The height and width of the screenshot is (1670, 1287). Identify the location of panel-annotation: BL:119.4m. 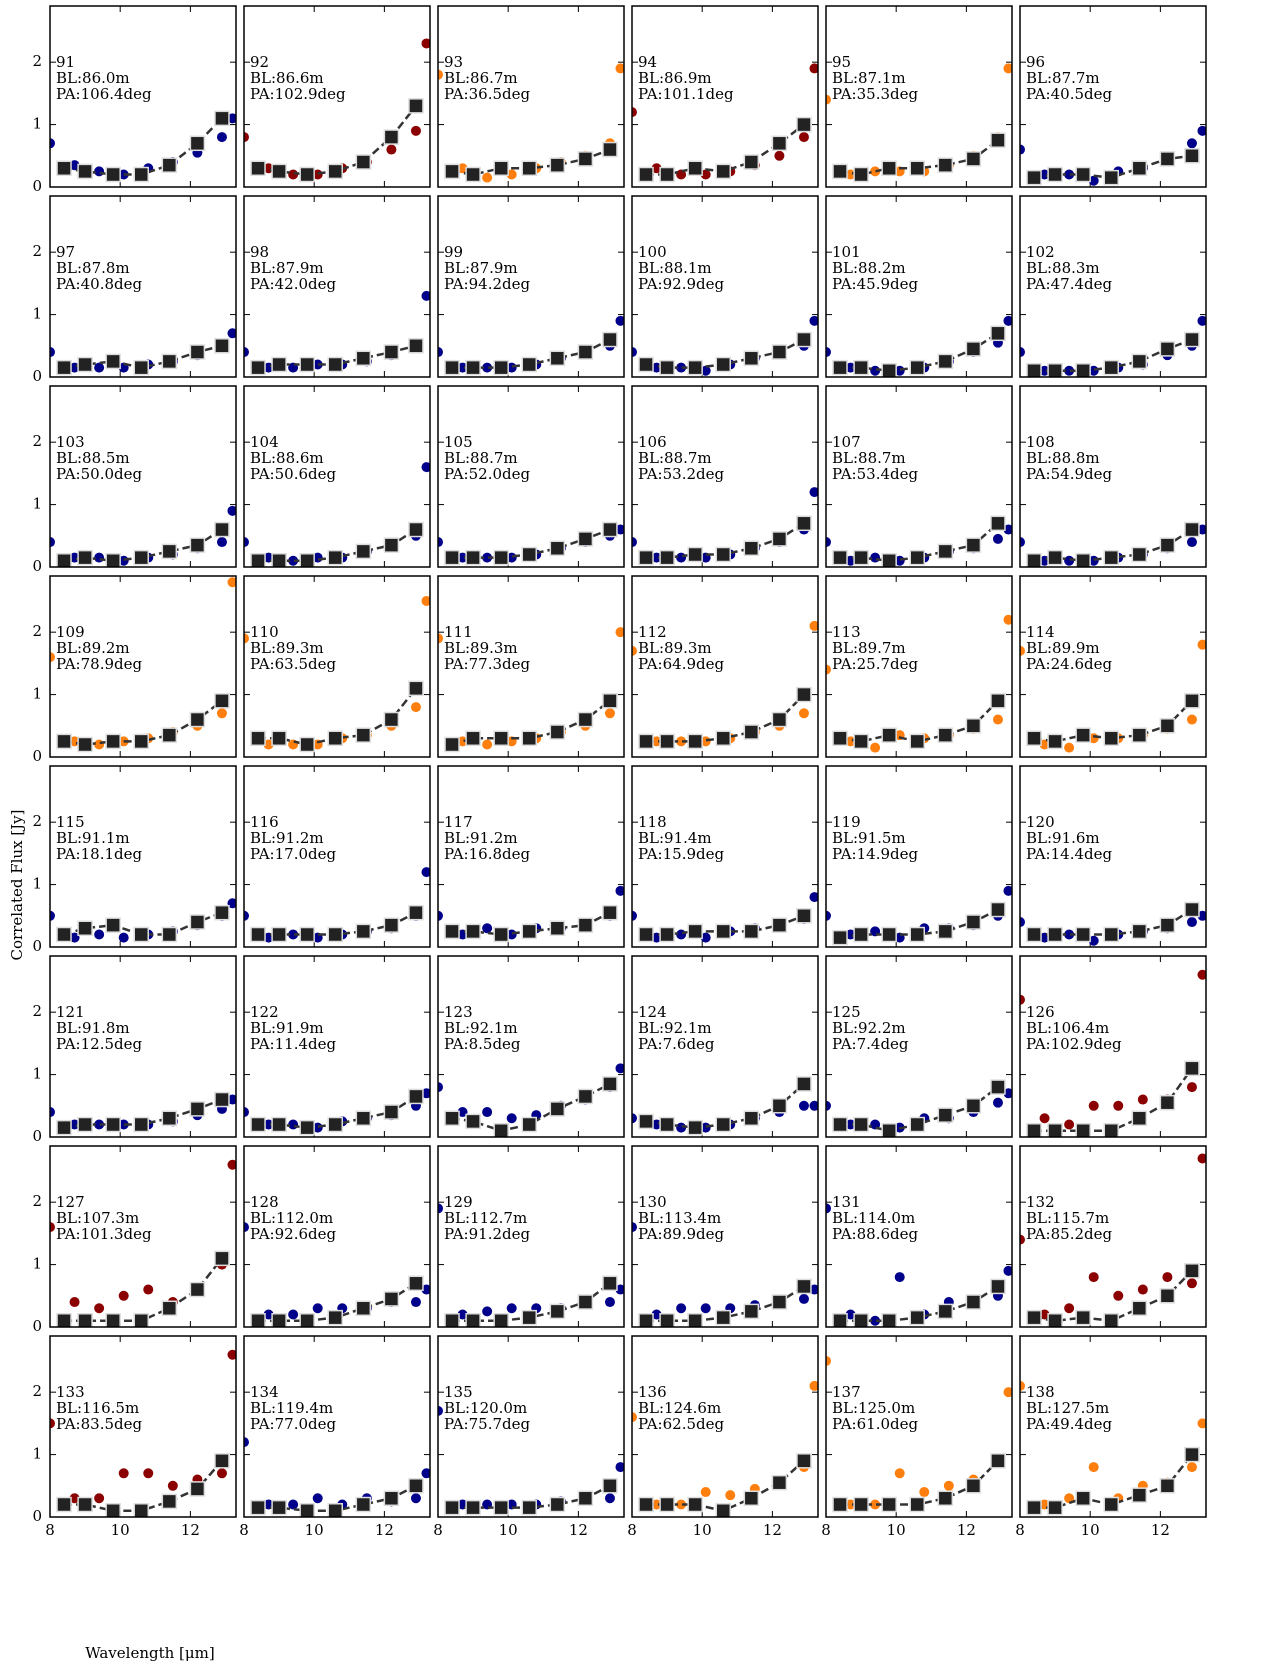
(291, 1408).